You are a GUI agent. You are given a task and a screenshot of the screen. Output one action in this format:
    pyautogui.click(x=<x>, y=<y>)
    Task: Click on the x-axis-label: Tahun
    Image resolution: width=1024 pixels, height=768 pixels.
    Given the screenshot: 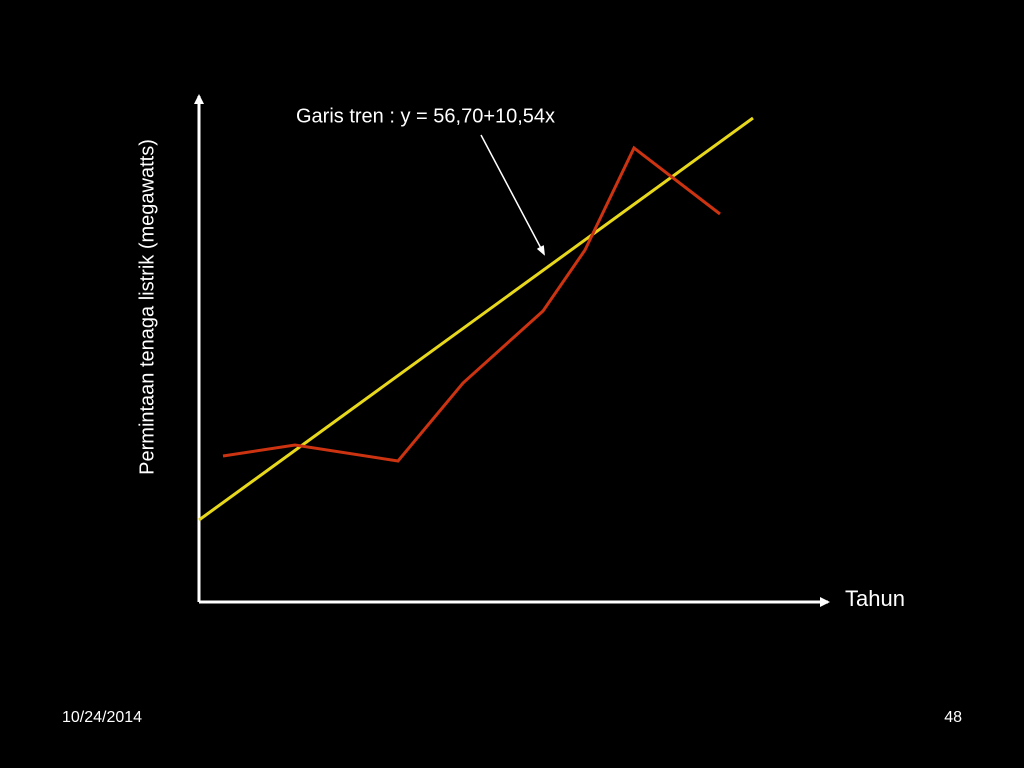 What is the action you would take?
    pyautogui.click(x=875, y=598)
    